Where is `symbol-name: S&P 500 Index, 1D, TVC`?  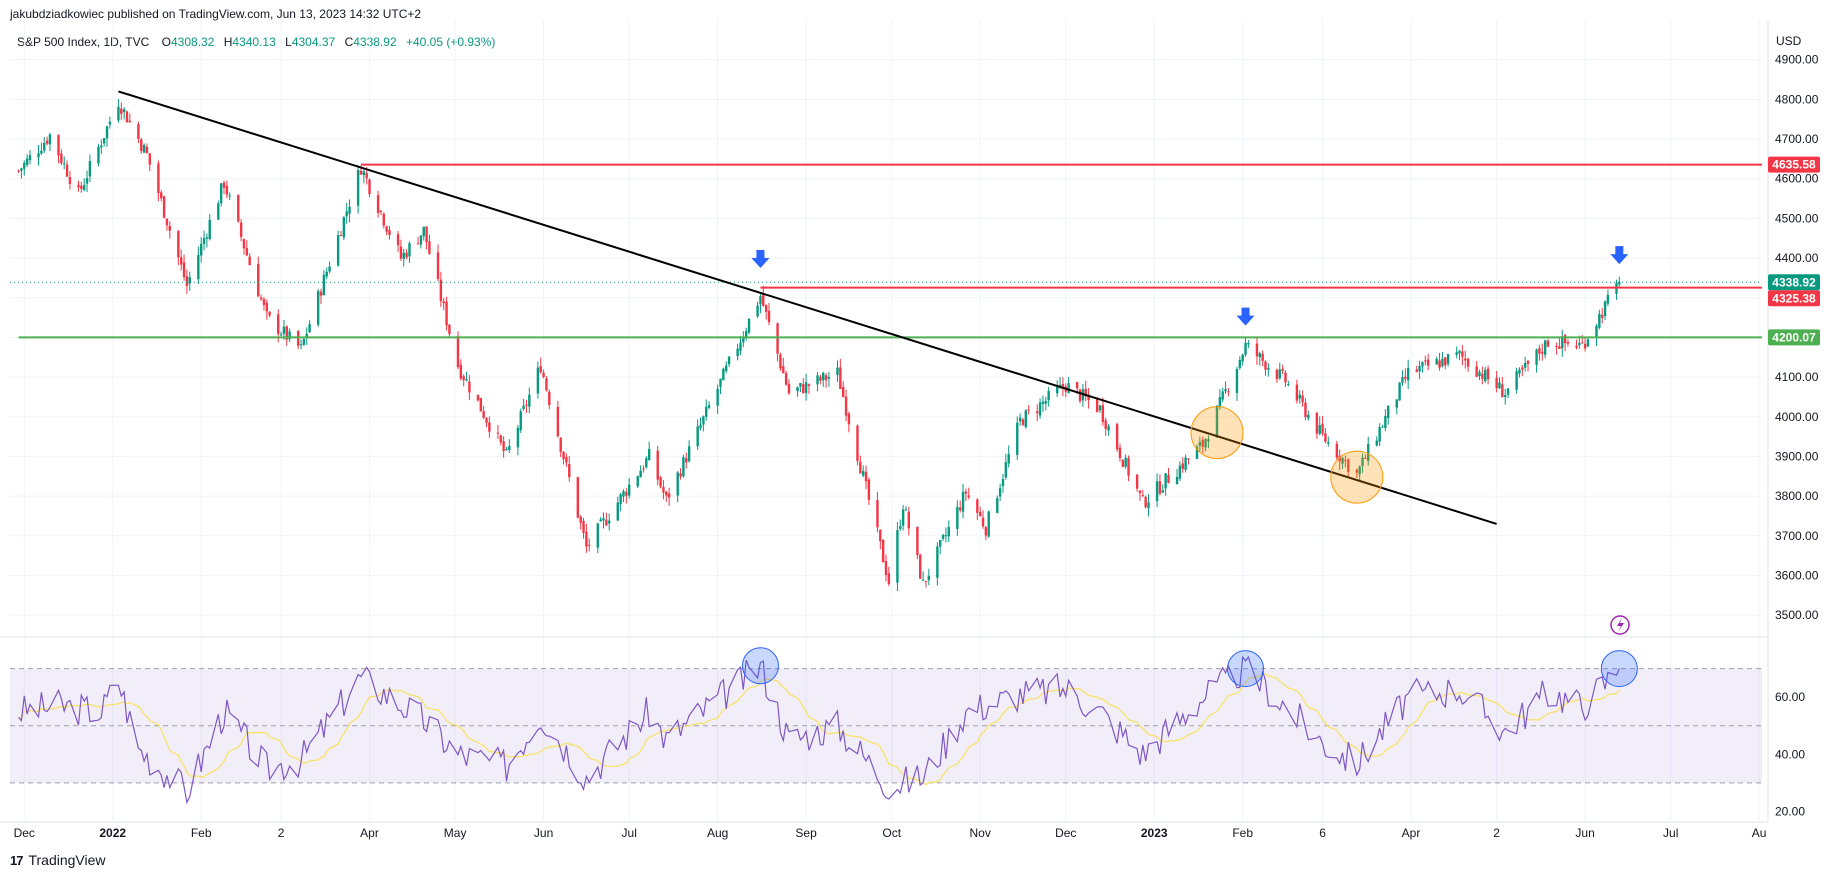
symbol-name: S&P 500 Index, 1D, TVC is located at coordinates (83, 42).